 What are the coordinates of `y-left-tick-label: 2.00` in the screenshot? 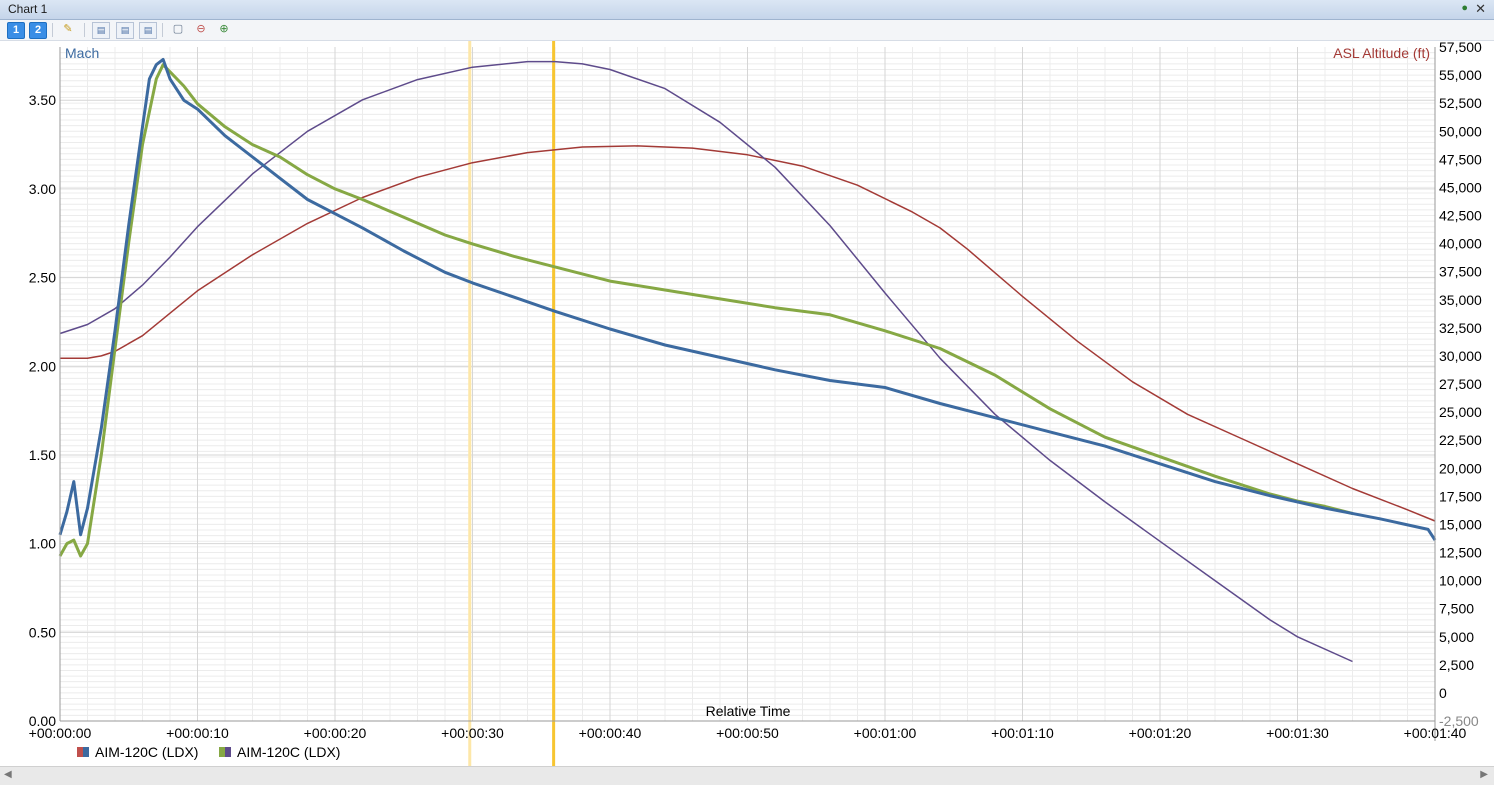 It's located at (42, 366).